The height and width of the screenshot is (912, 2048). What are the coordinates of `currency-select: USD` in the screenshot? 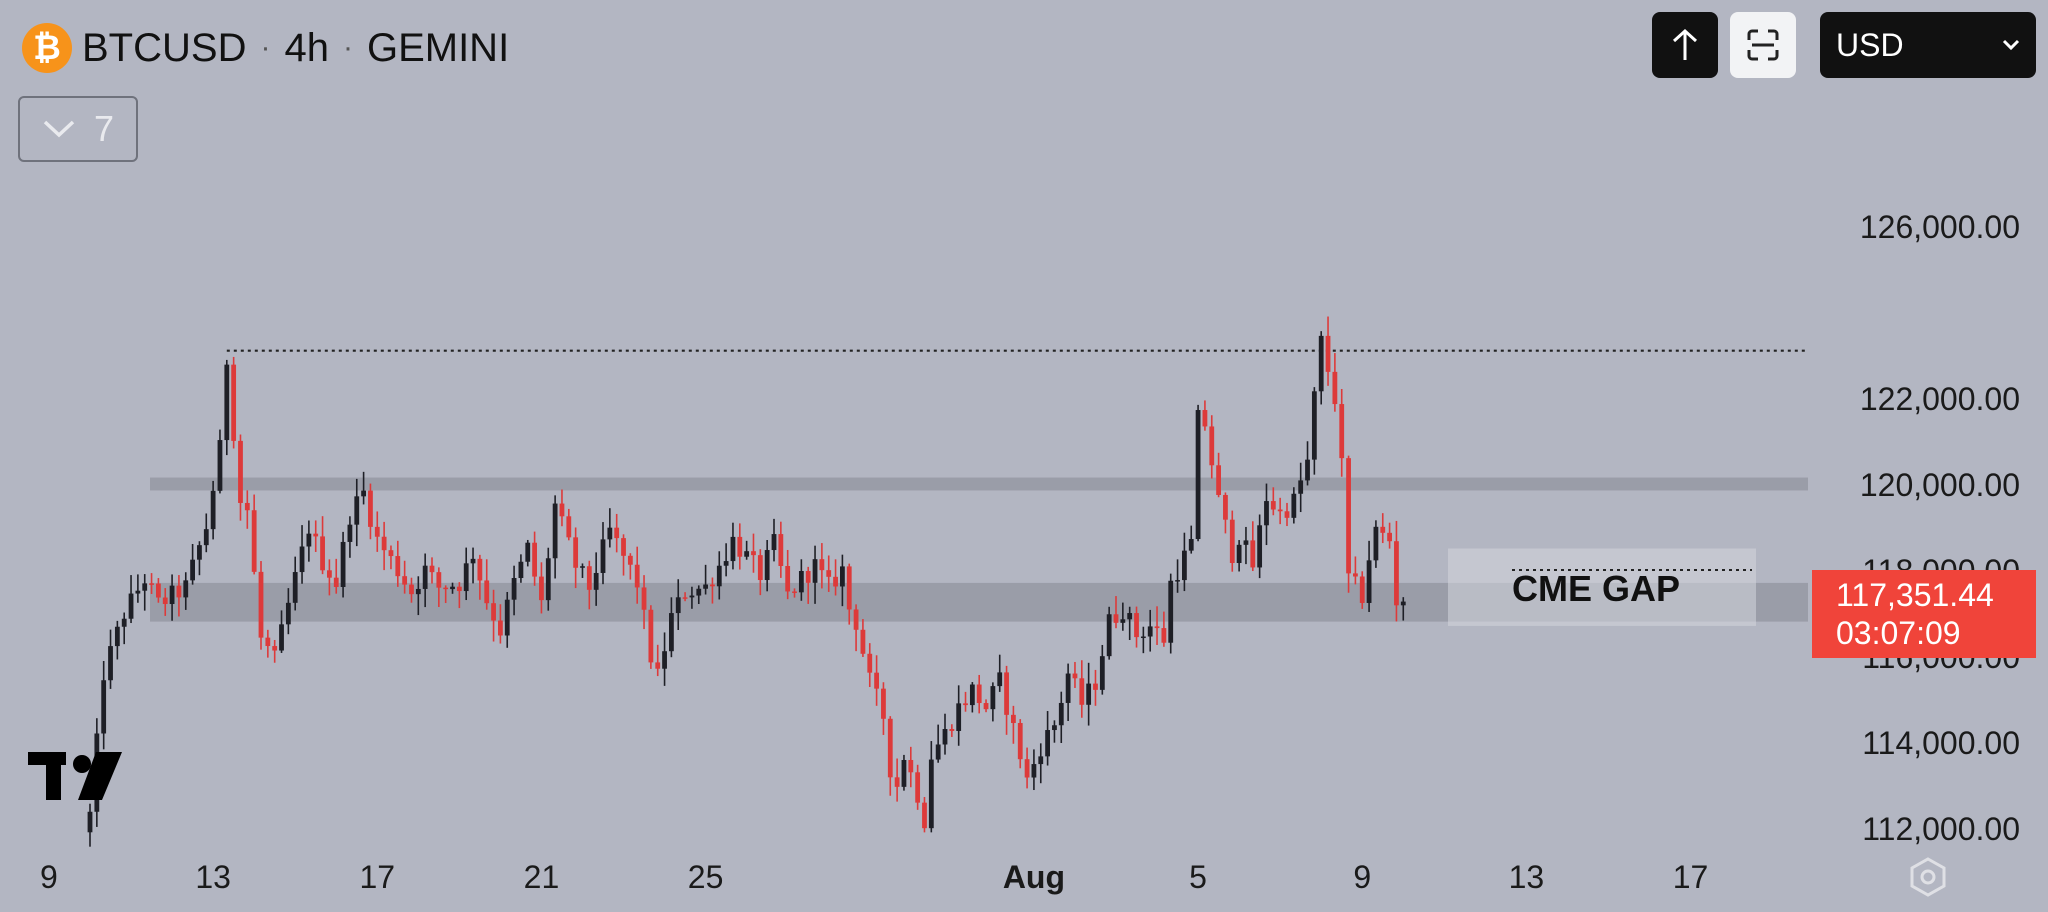 It's located at (1928, 45).